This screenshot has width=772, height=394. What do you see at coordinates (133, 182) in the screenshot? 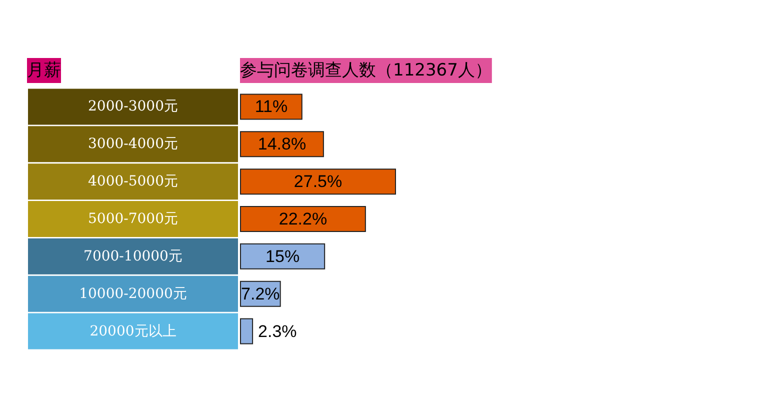
I see `y-tick-label: 4000-5000元` at bounding box center [133, 182].